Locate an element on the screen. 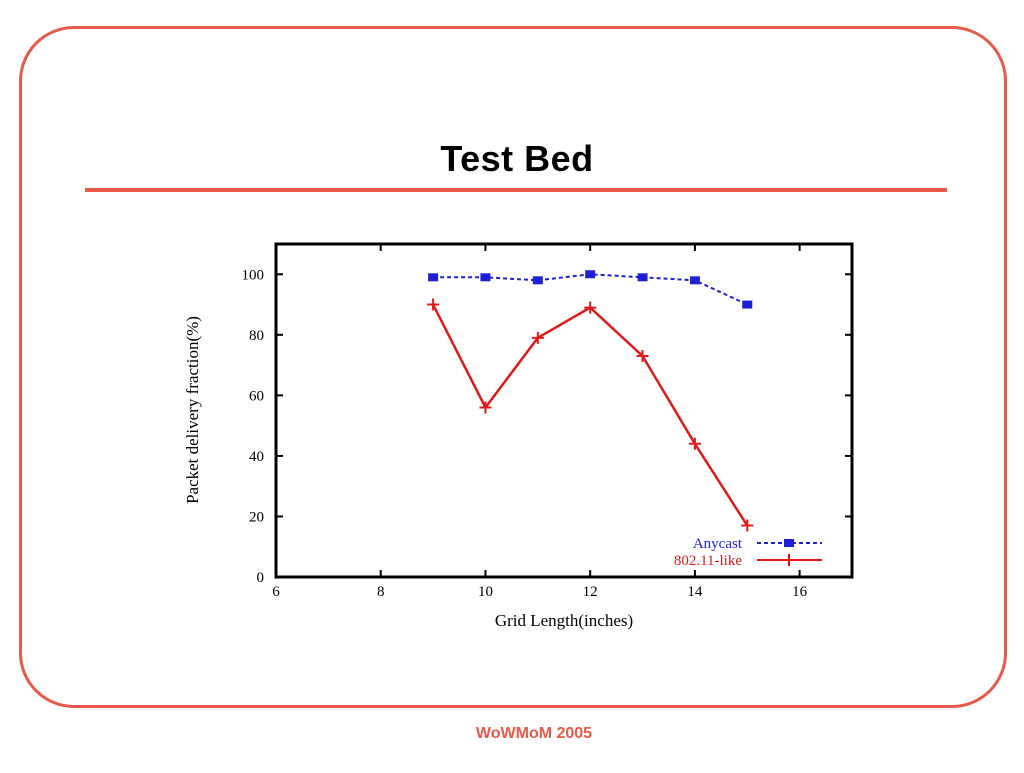 The width and height of the screenshot is (1024, 773). legend-marker-802-11-like is located at coordinates (789, 560).